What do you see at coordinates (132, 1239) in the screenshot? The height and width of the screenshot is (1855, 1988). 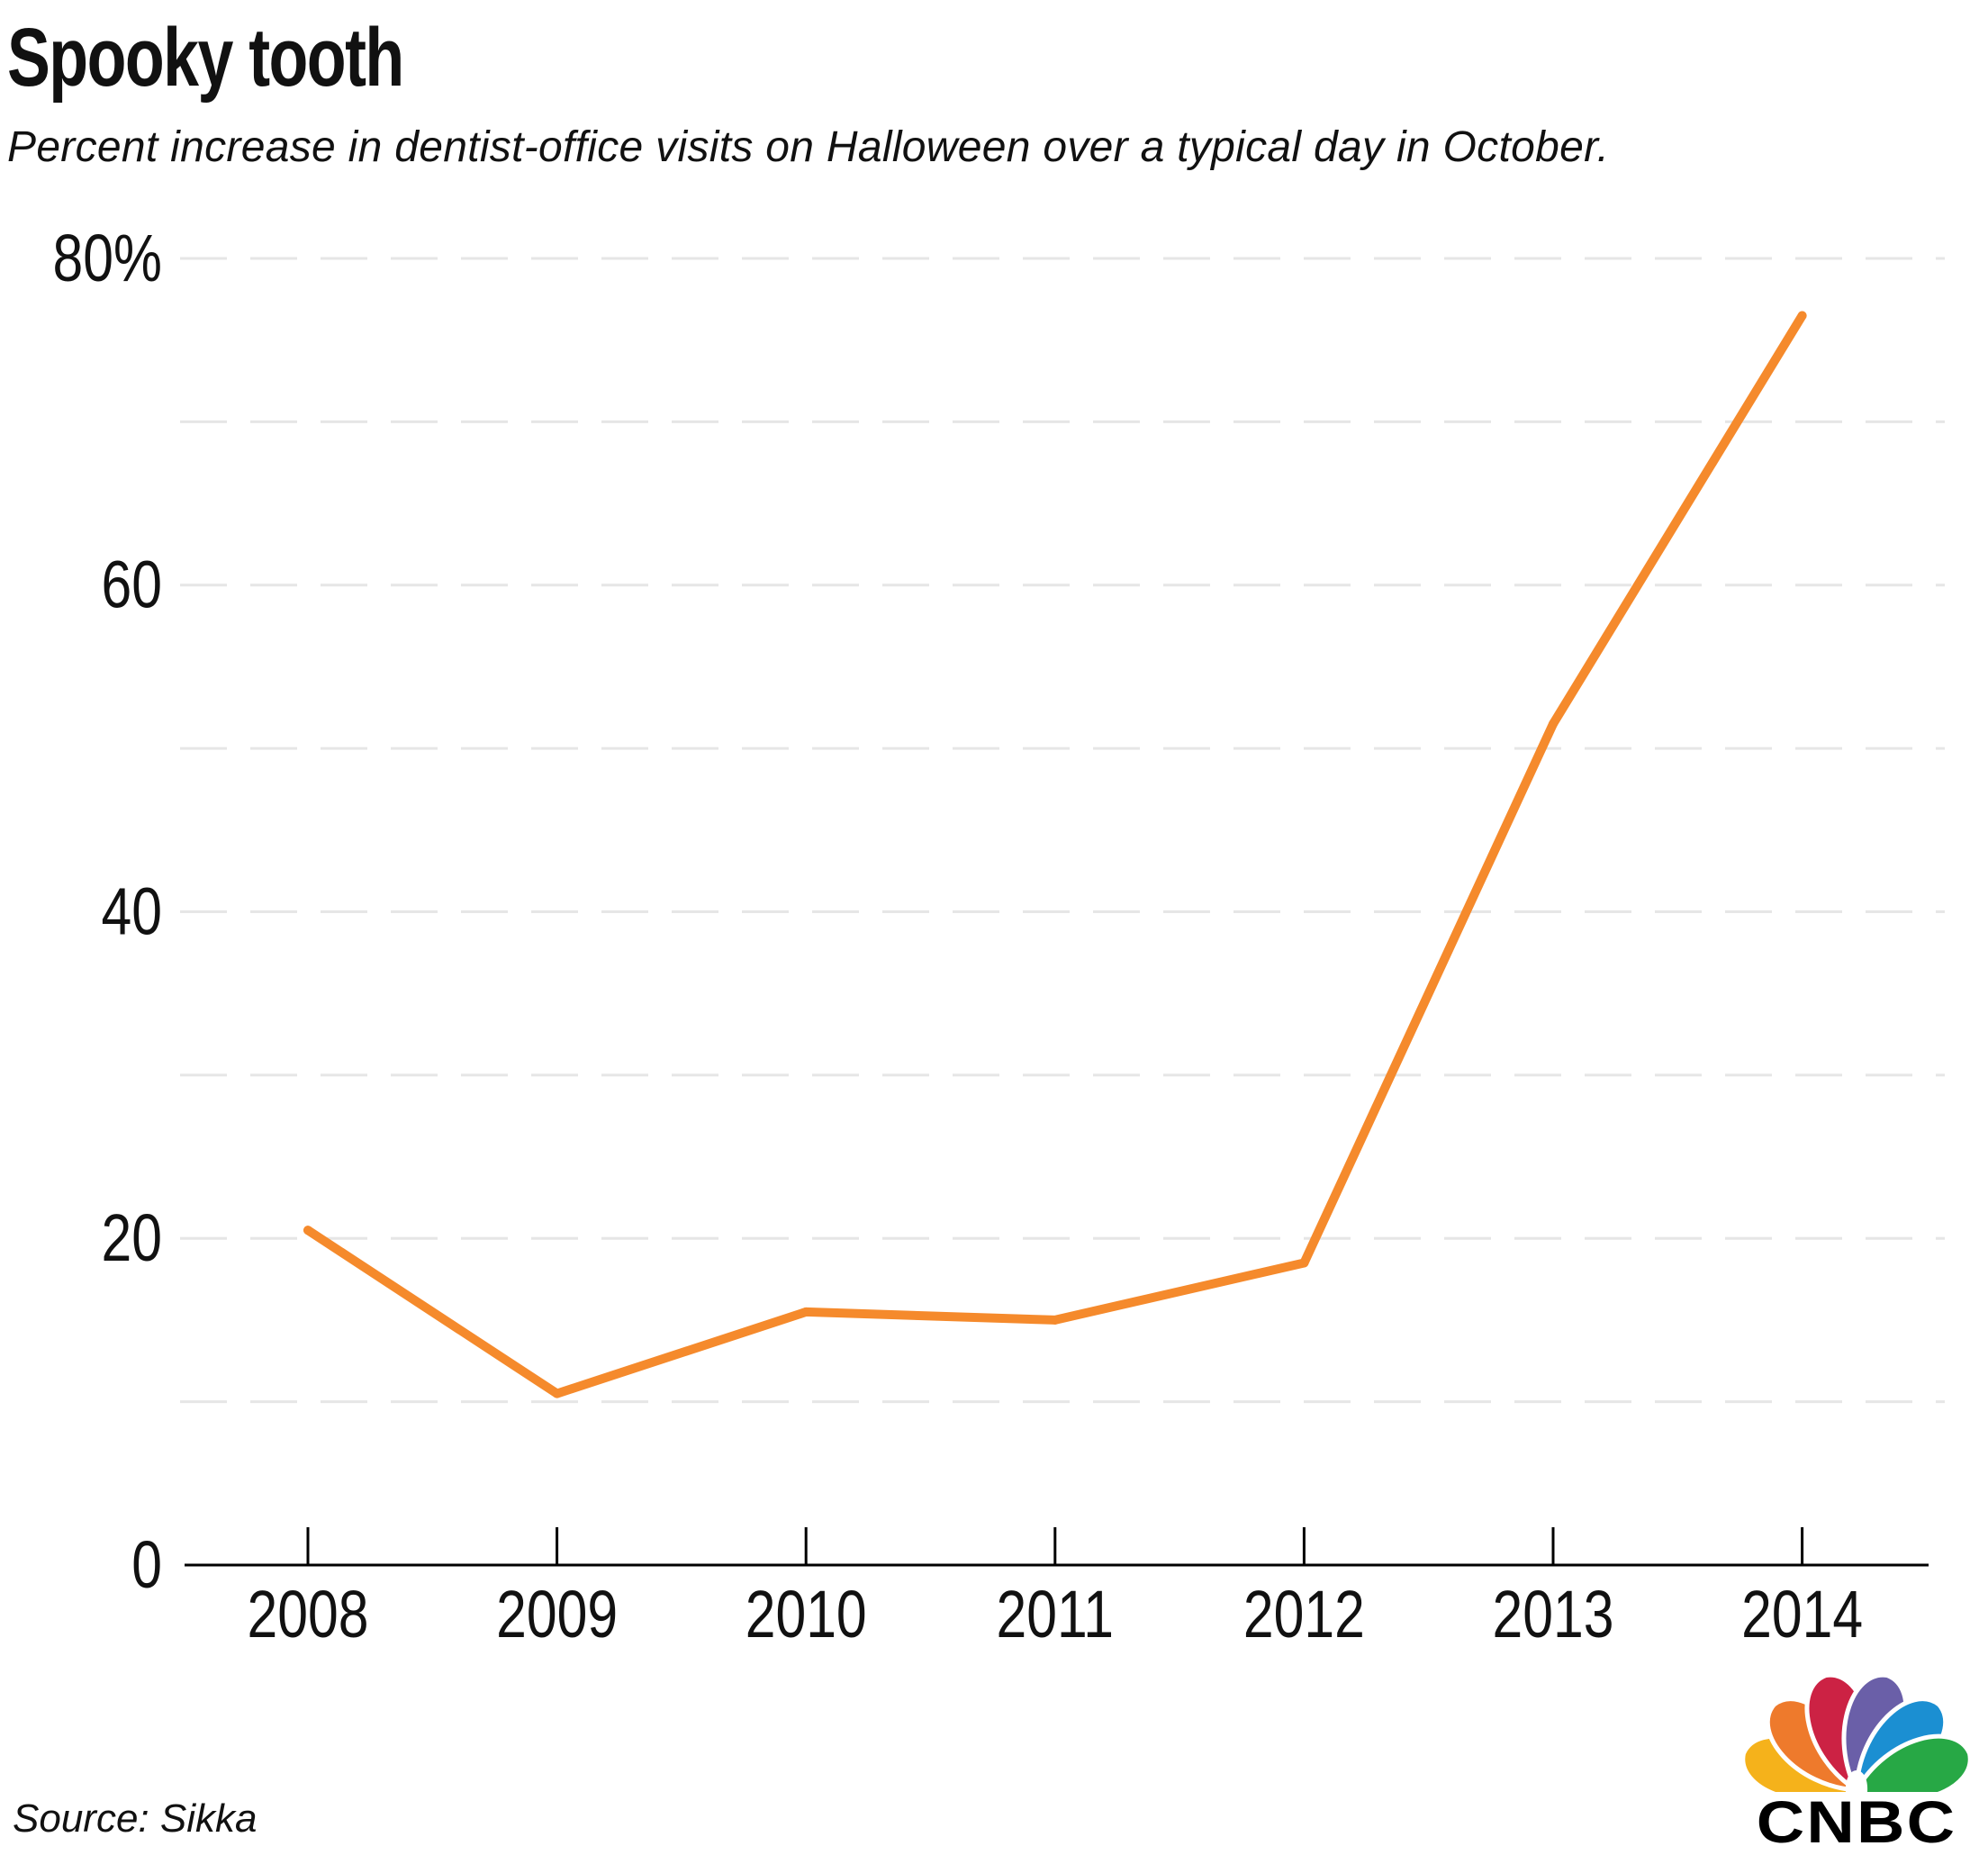 I see `y-tick-label-20: 20` at bounding box center [132, 1239].